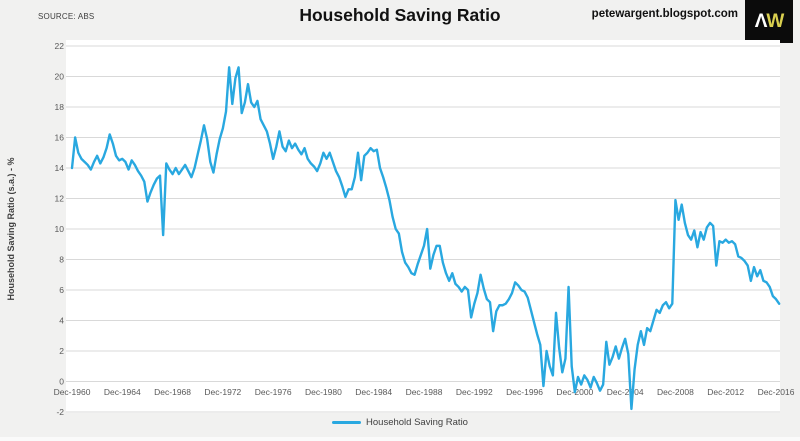 The height and width of the screenshot is (441, 800). I want to click on page-title: Household Saving Ratio, so click(400, 15).